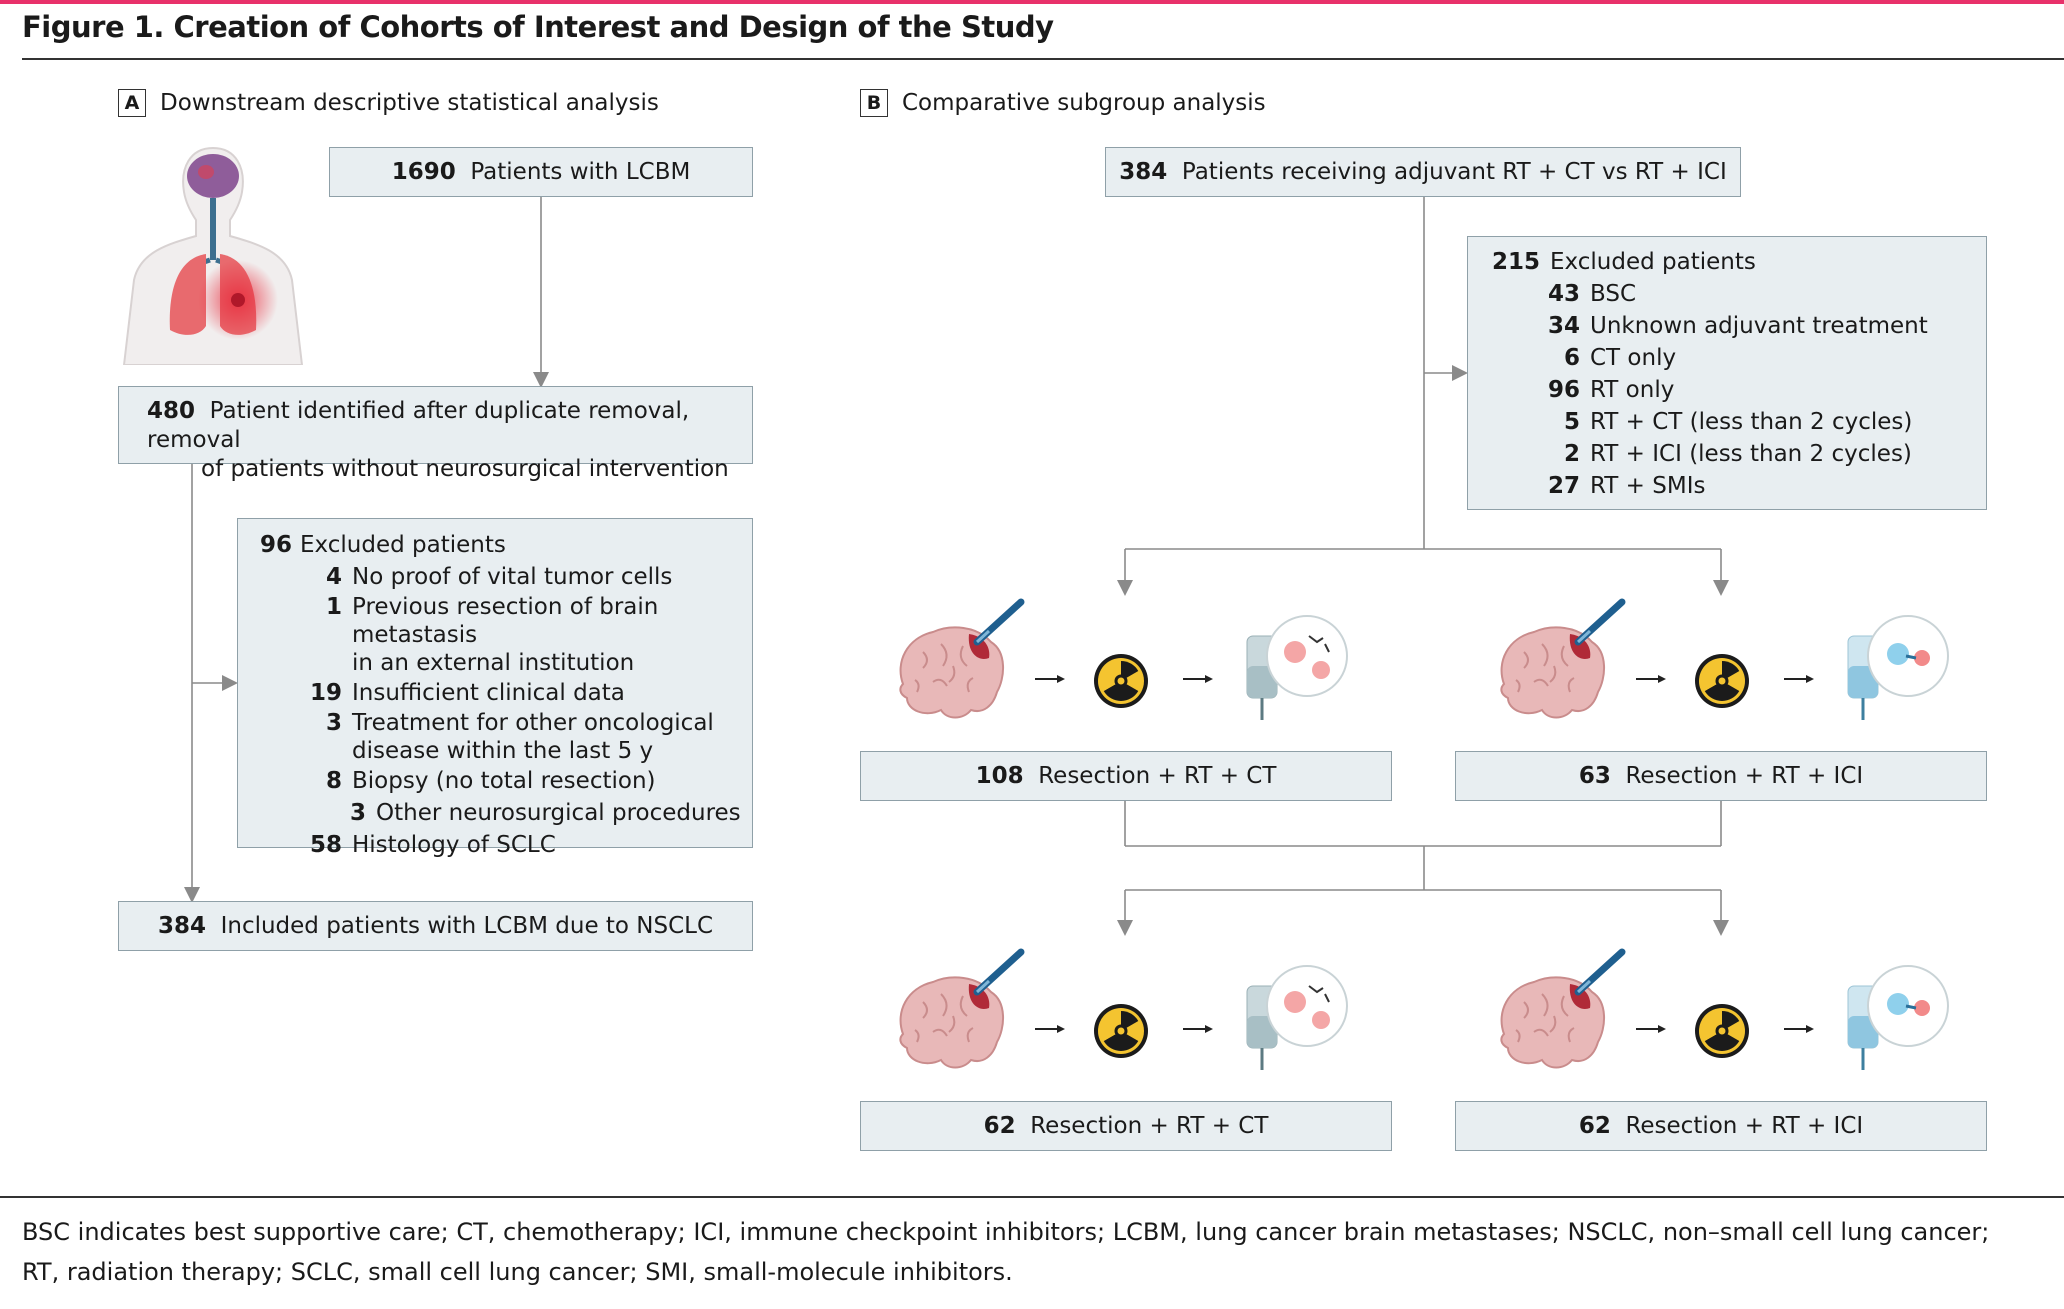  I want to click on box-62-ct-count: 62, so click(999, 1126).